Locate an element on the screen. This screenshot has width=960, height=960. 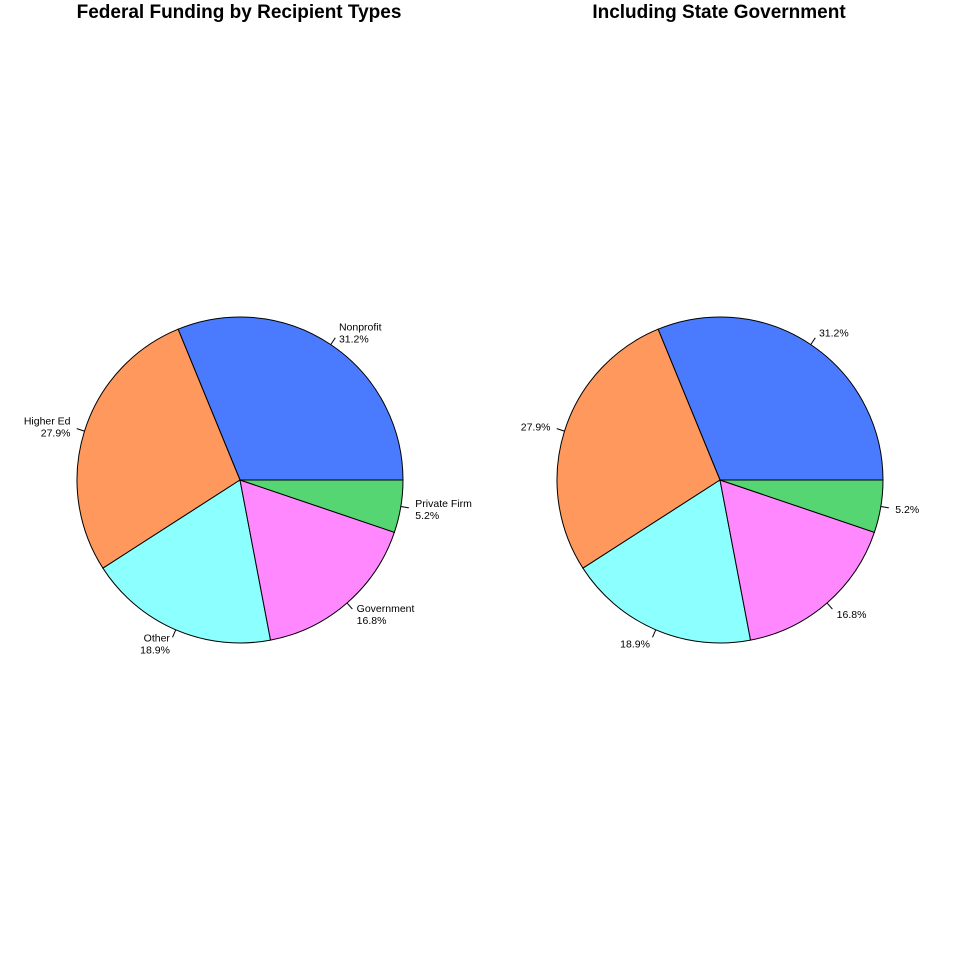
pie-labels: 31.2% 27.9% 18.9% 16.8% 5.2% is located at coordinates (720, 488).